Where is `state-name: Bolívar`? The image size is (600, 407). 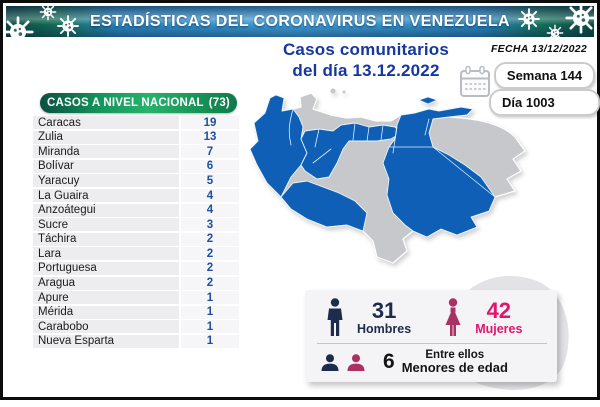
state-name: Bolívar is located at coordinates (106, 166).